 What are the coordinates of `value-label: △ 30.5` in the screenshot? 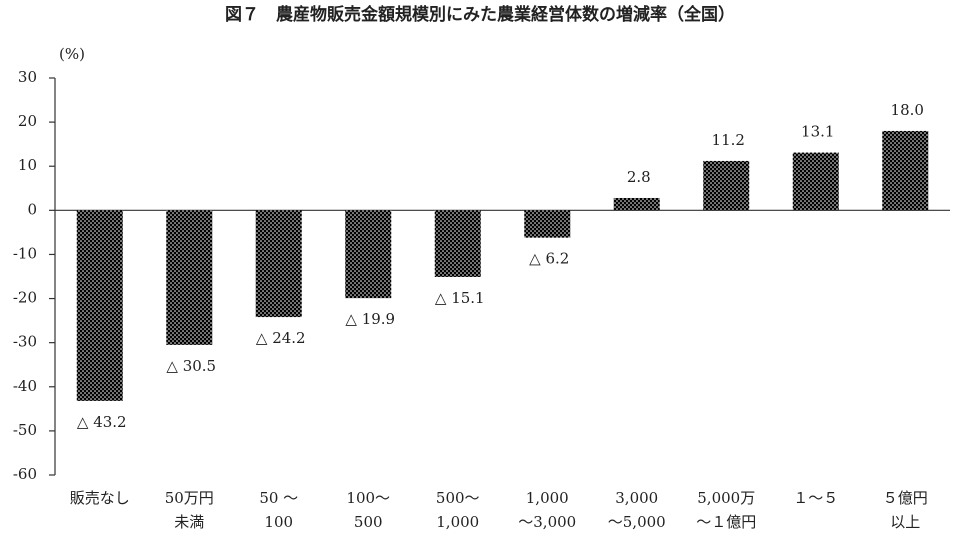 It's located at (191, 366).